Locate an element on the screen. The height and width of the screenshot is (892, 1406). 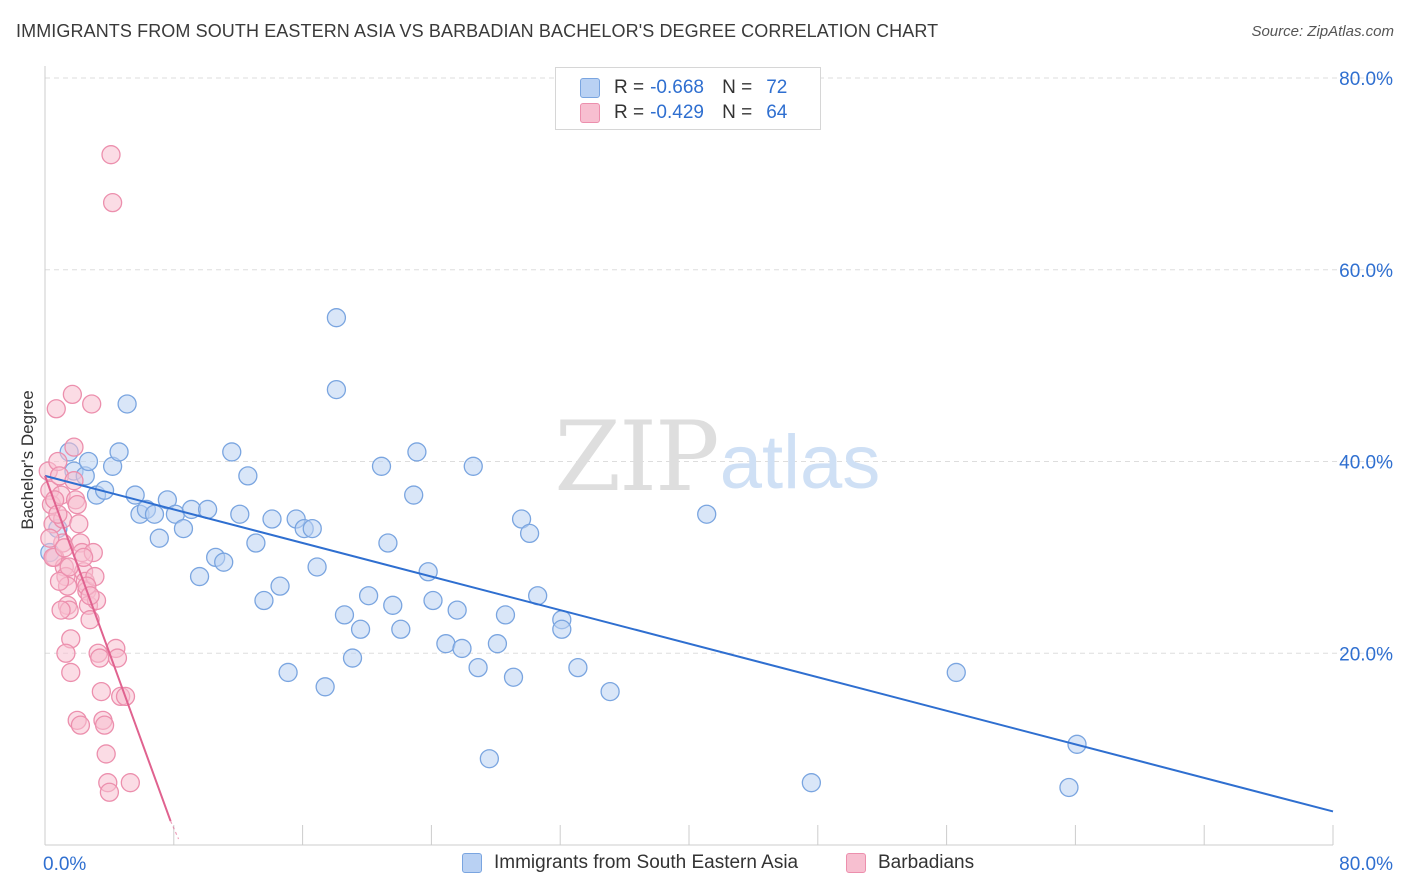
legend-row-pink: R = -0.429 N = 64 is located at coordinates (683, 113).